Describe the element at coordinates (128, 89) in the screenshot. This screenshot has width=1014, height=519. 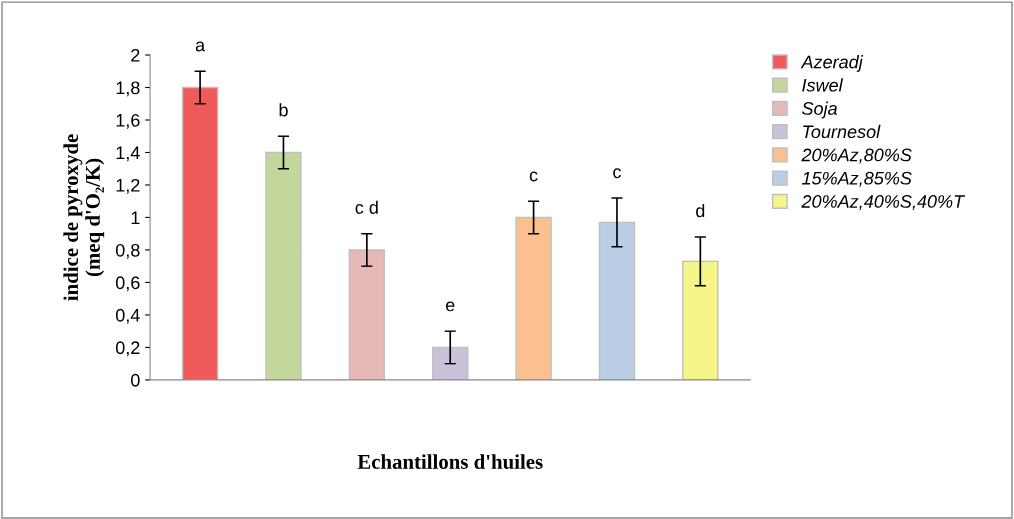
I see `y-tick-label: 1,8` at that location.